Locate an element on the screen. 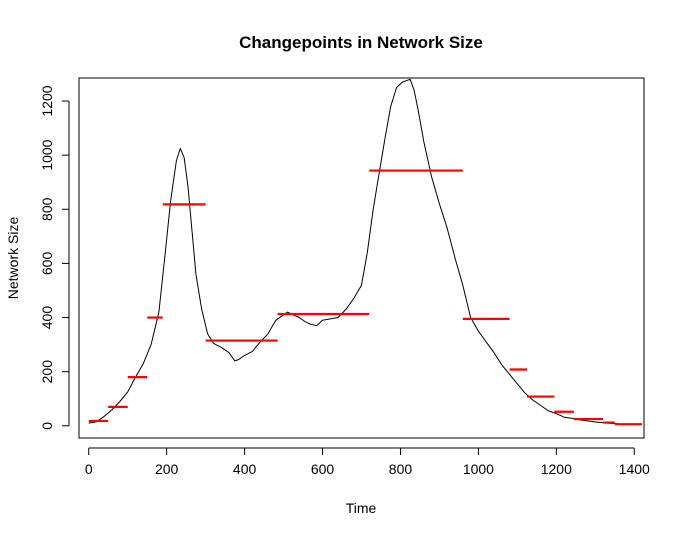 The image size is (685, 537). y-tick-label: 1000 is located at coordinates (47, 154).